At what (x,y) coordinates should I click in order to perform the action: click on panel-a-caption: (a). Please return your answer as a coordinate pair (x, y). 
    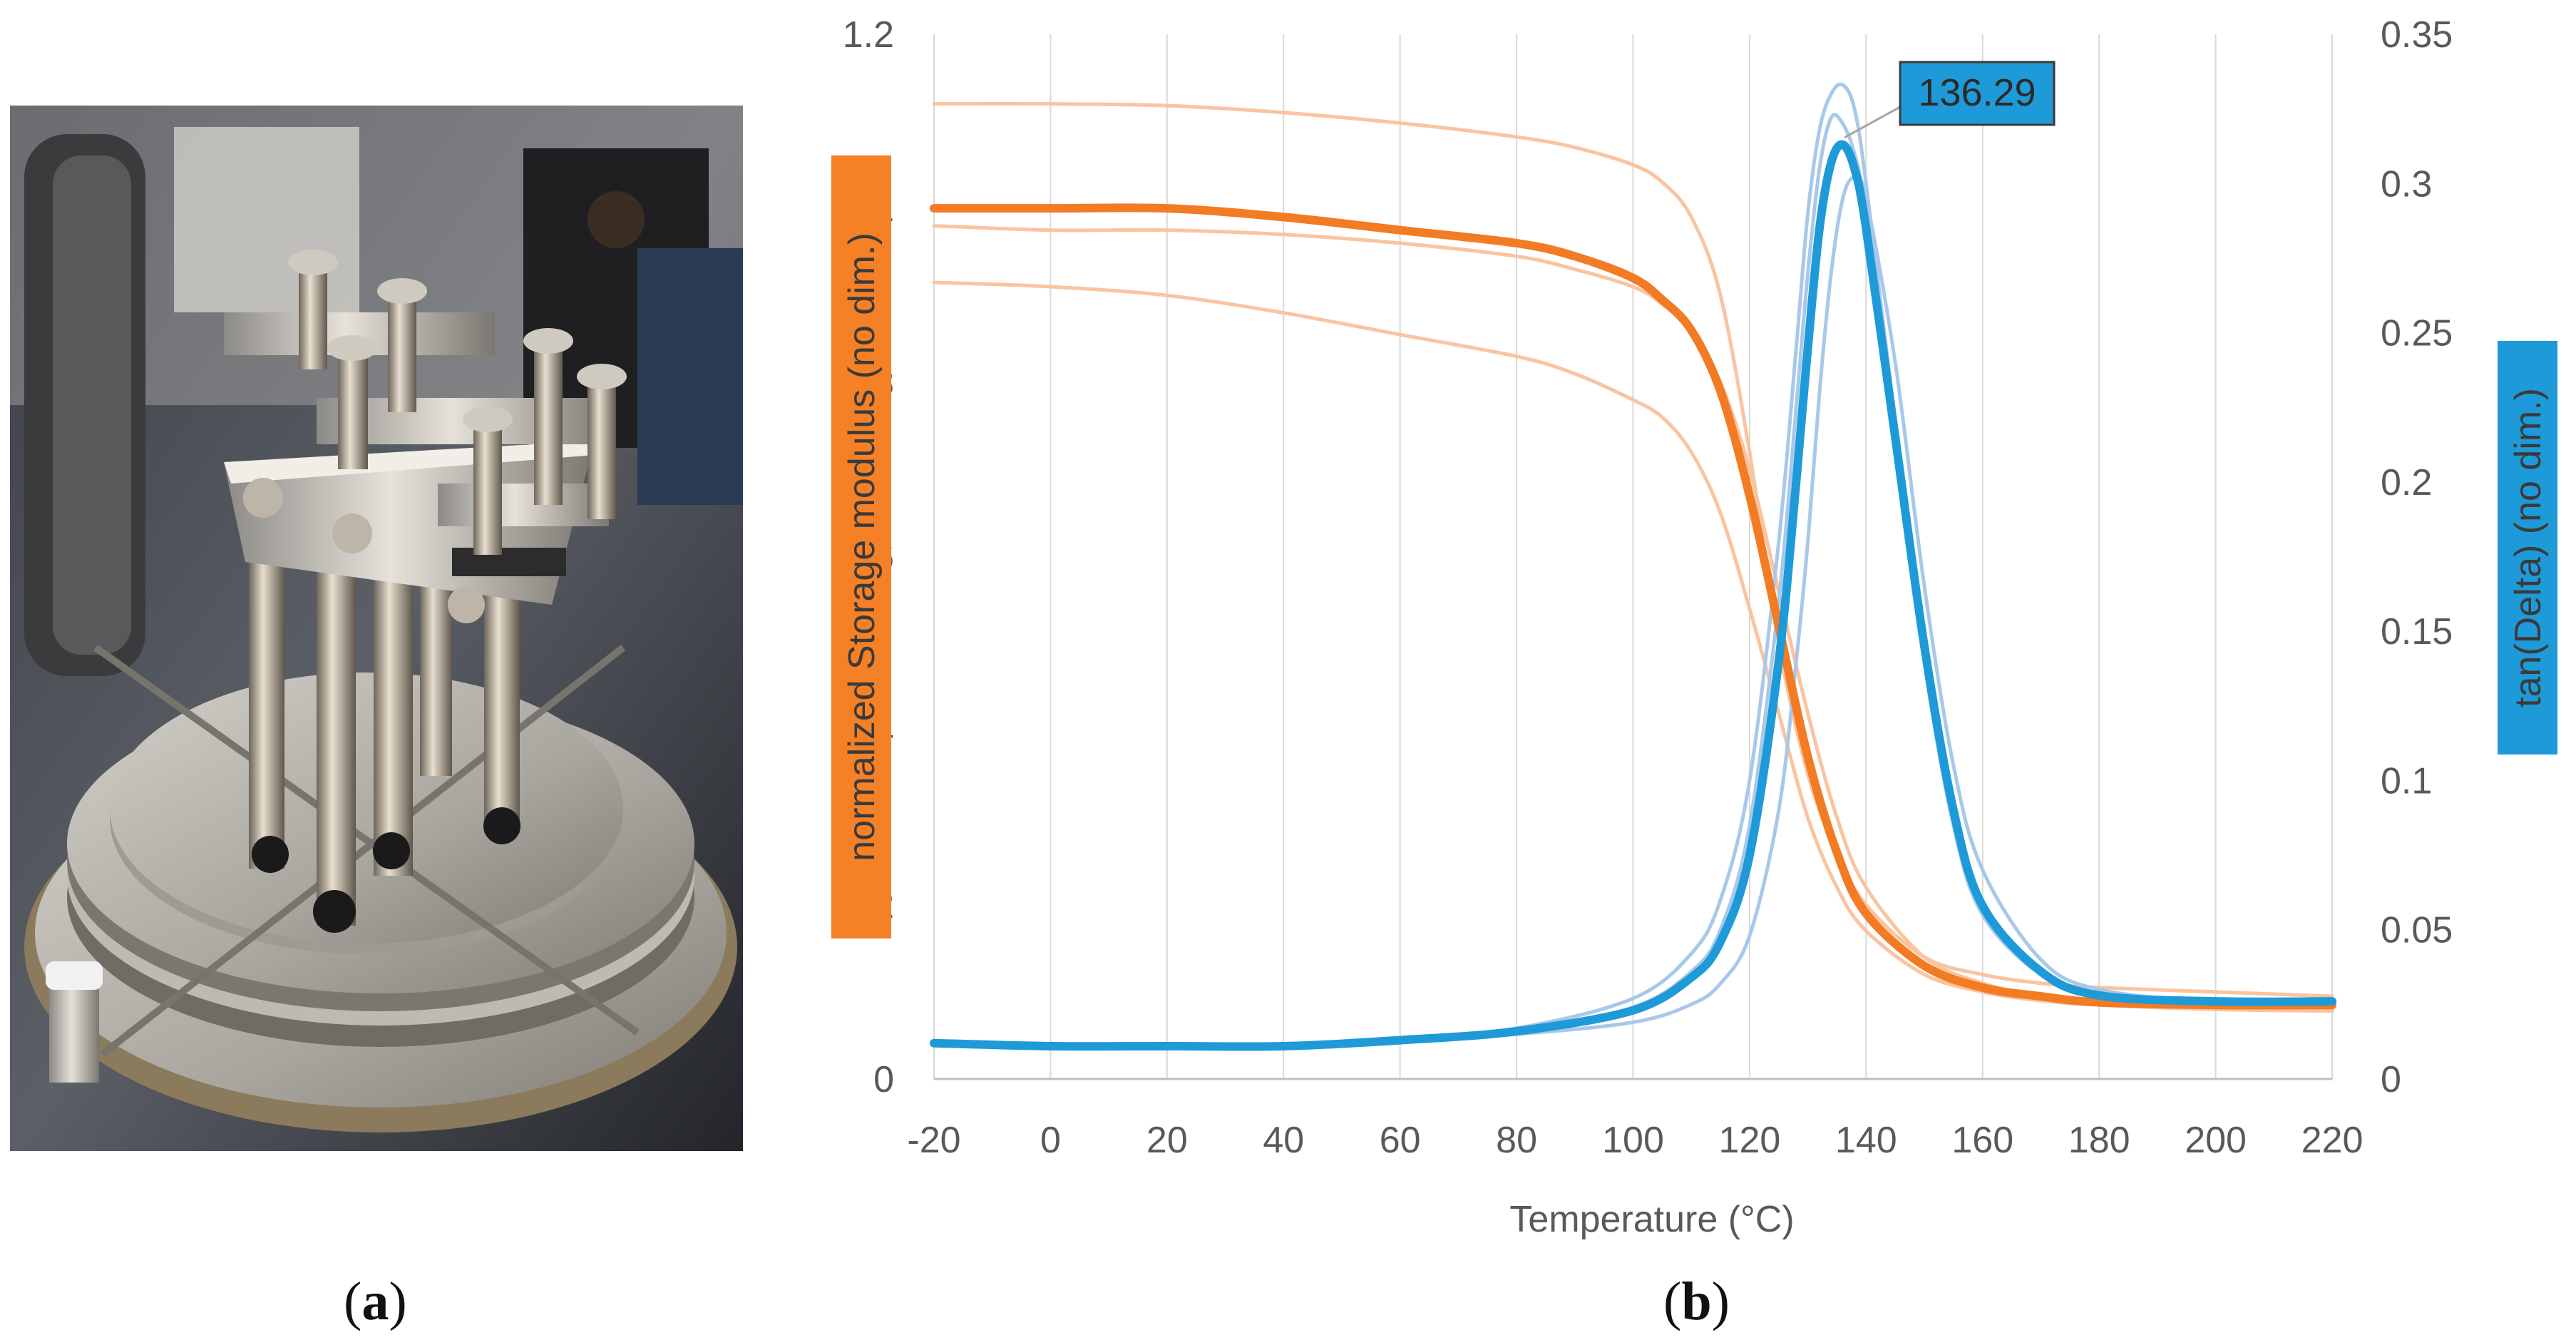
    Looking at the image, I should click on (375, 1301).